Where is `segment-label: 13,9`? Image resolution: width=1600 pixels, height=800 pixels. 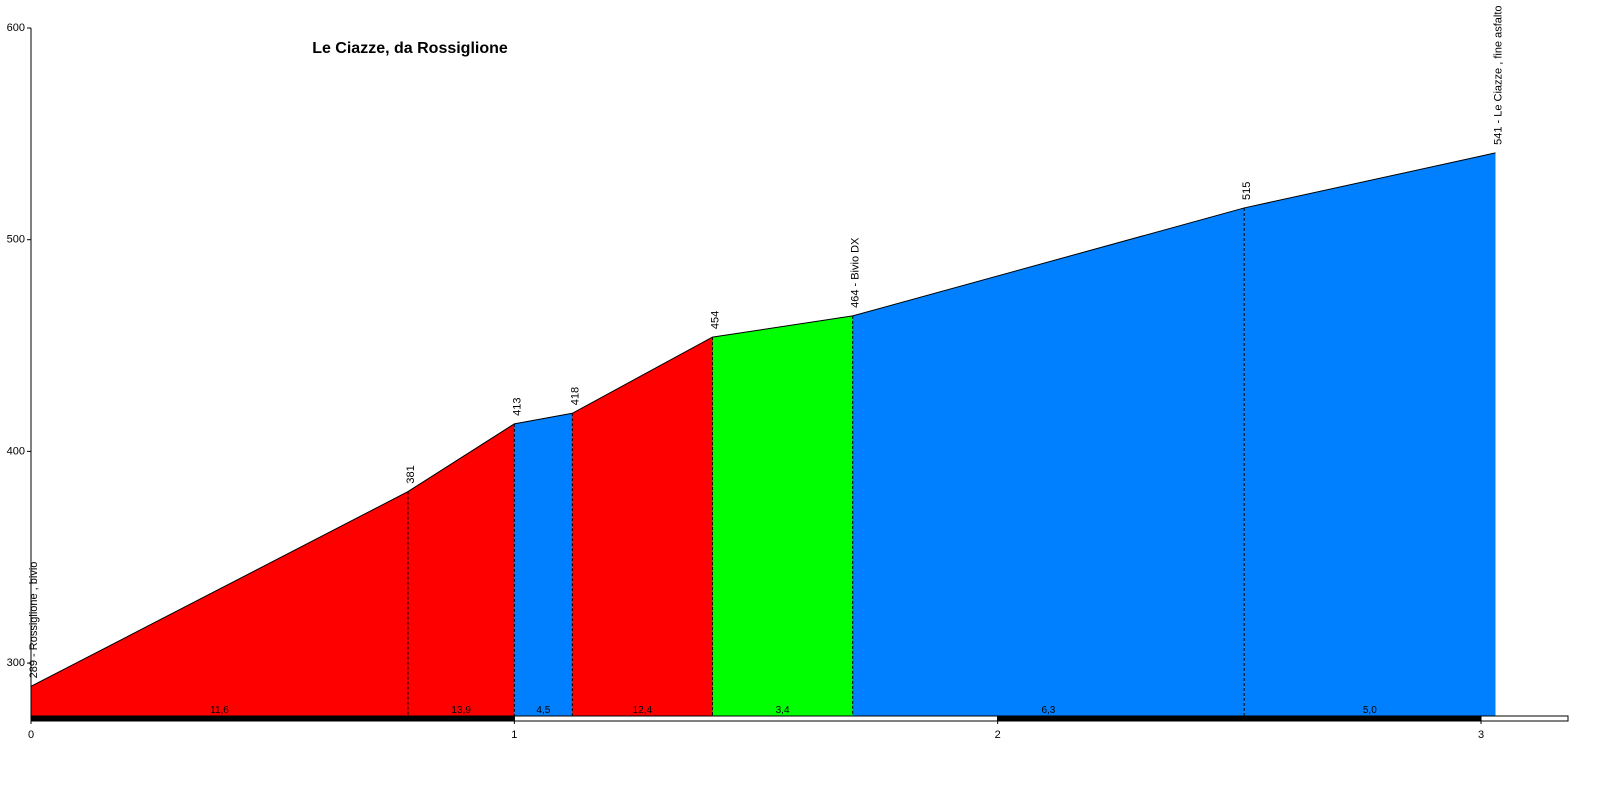
segment-label: 13,9 is located at coordinates (461, 710).